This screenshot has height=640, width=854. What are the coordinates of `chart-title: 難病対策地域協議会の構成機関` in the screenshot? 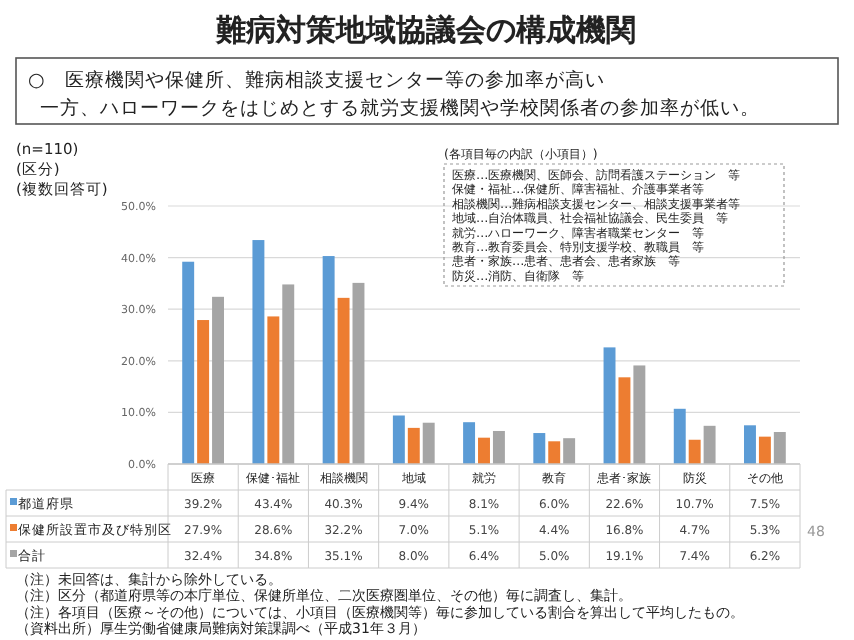 It's located at (425, 30).